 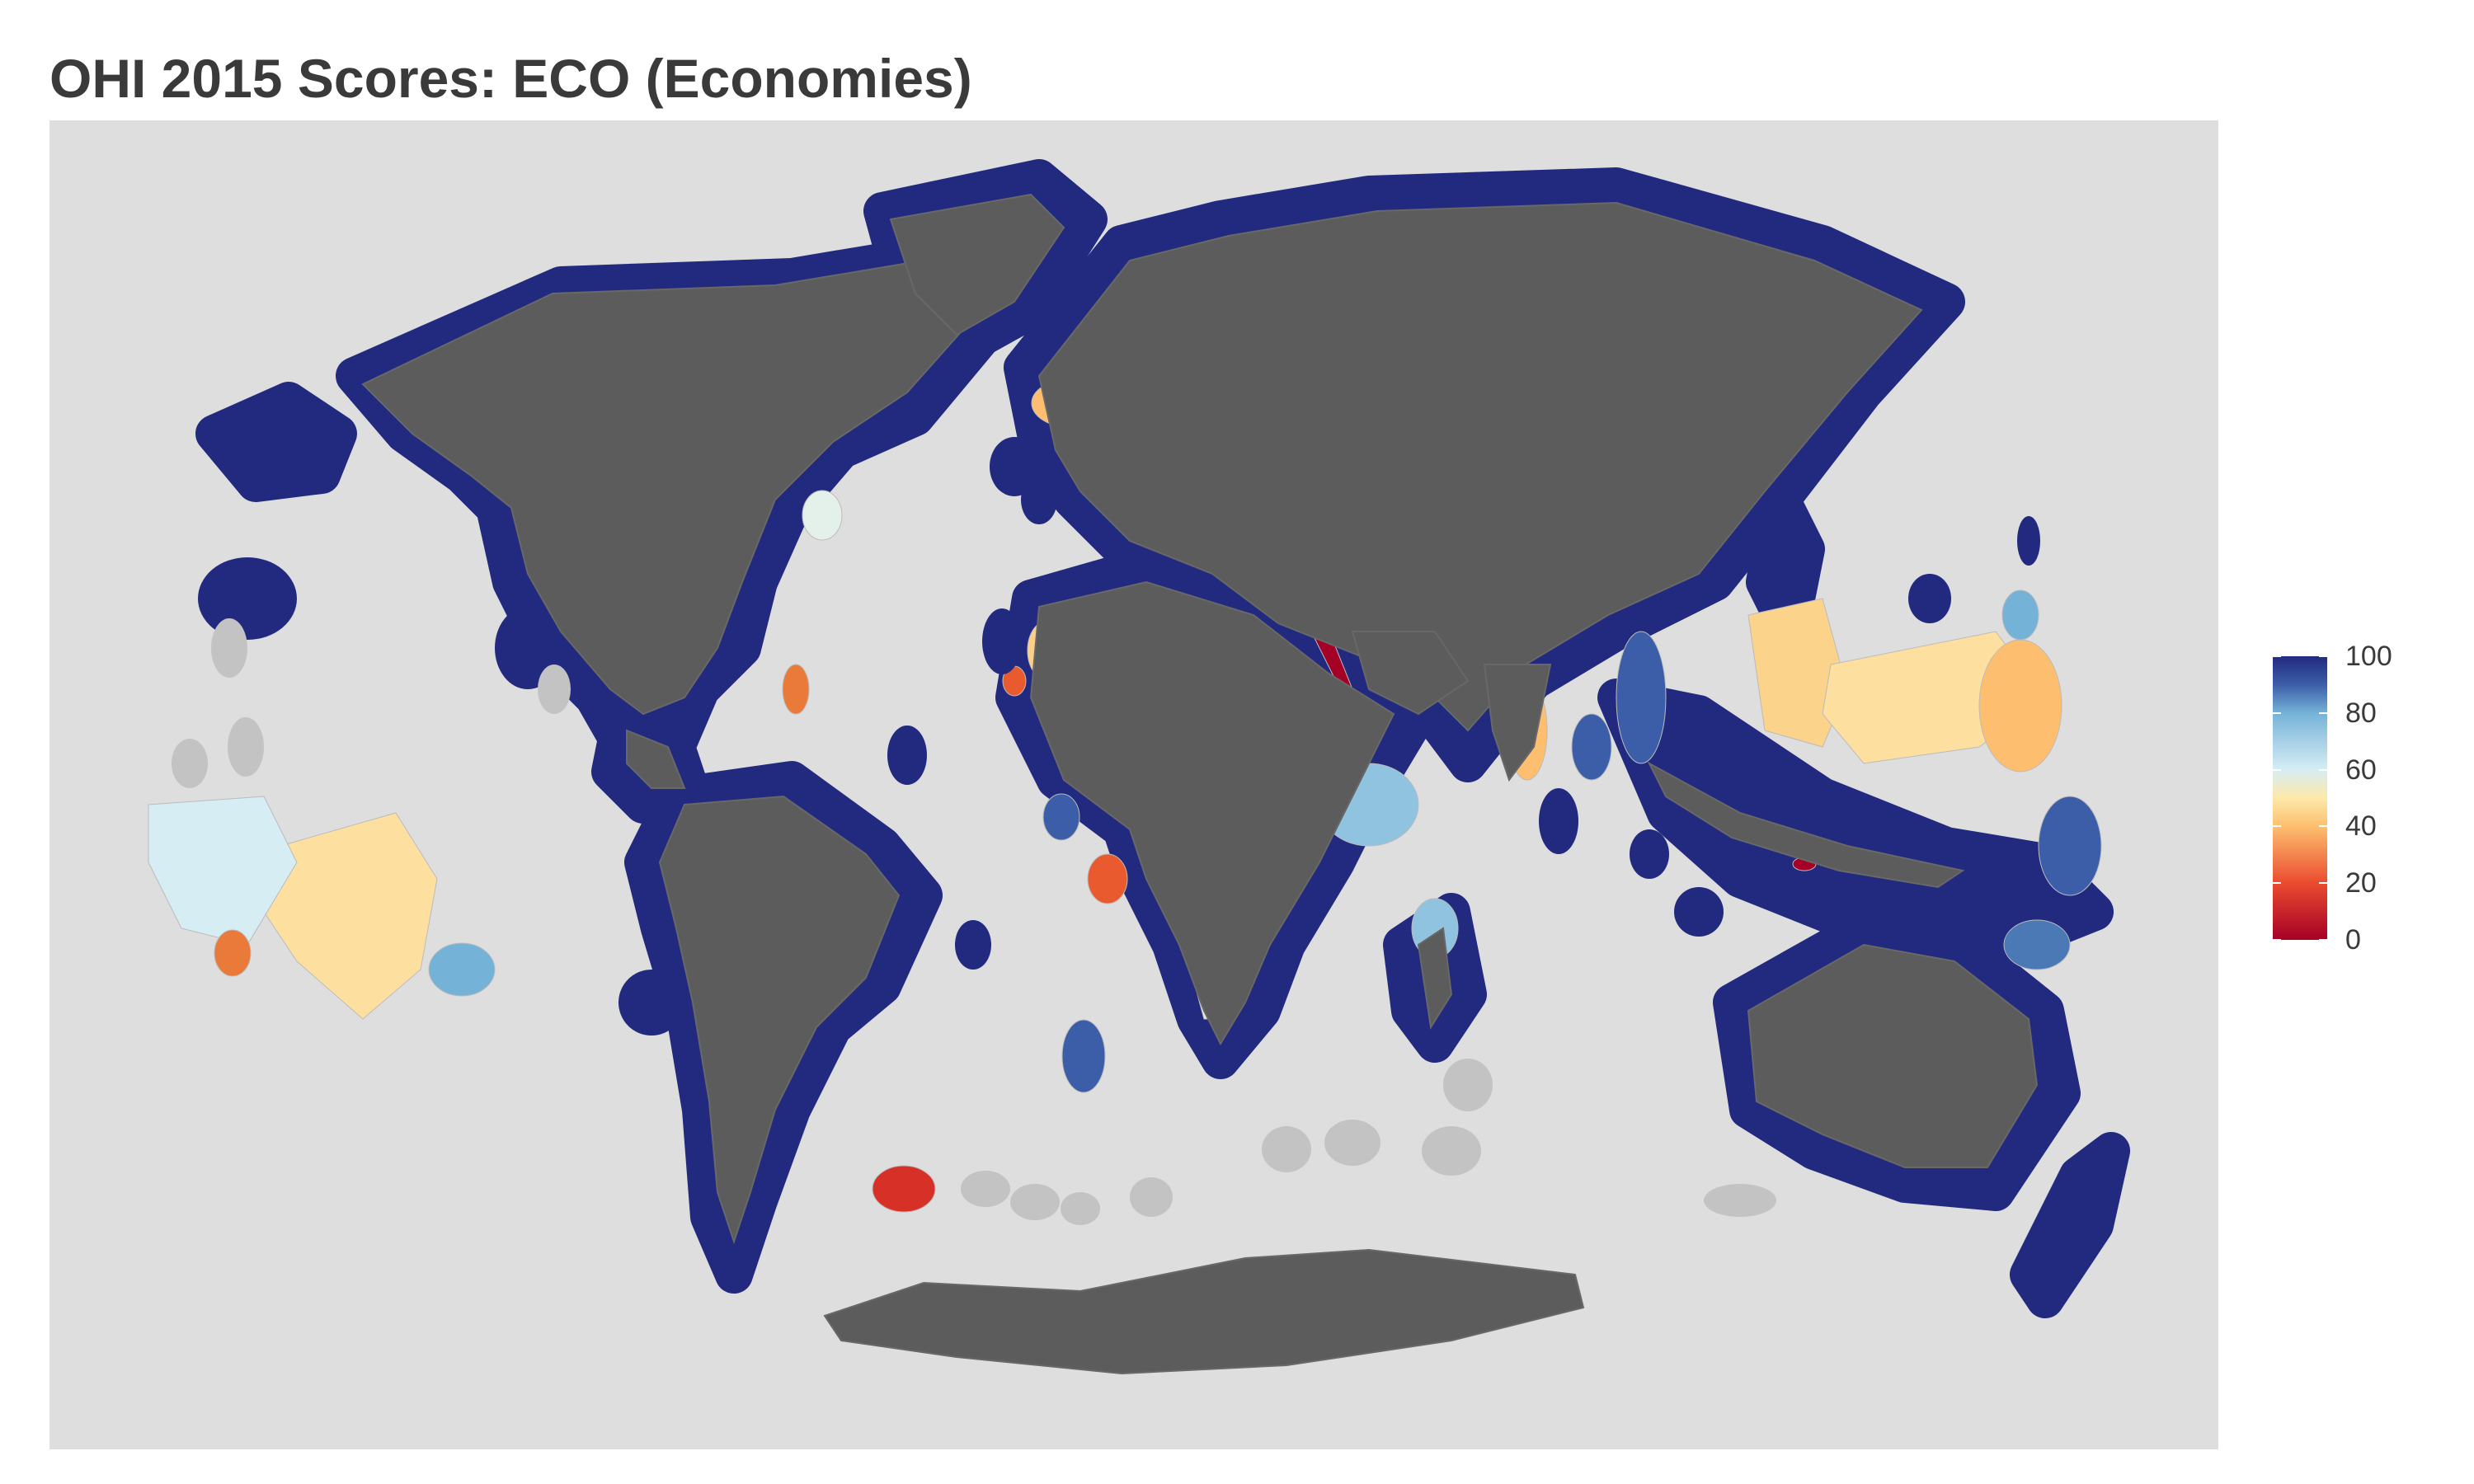 I want to click on legend-tick-label: 80, so click(x=2361, y=713).